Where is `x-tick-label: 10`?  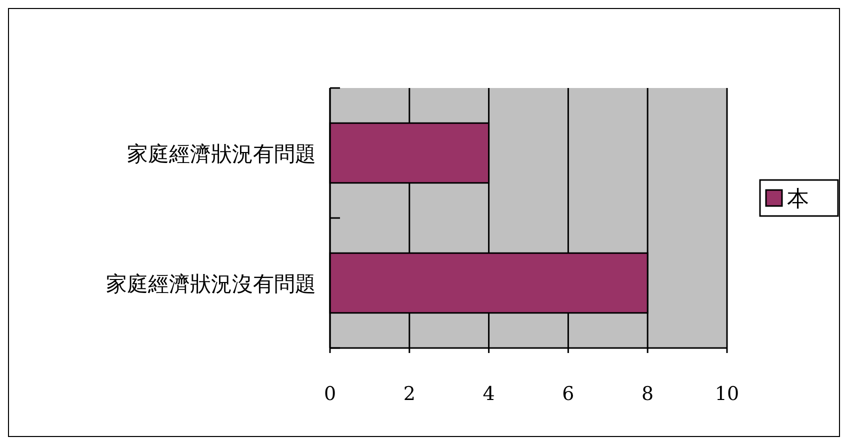 x-tick-label: 10 is located at coordinates (727, 394).